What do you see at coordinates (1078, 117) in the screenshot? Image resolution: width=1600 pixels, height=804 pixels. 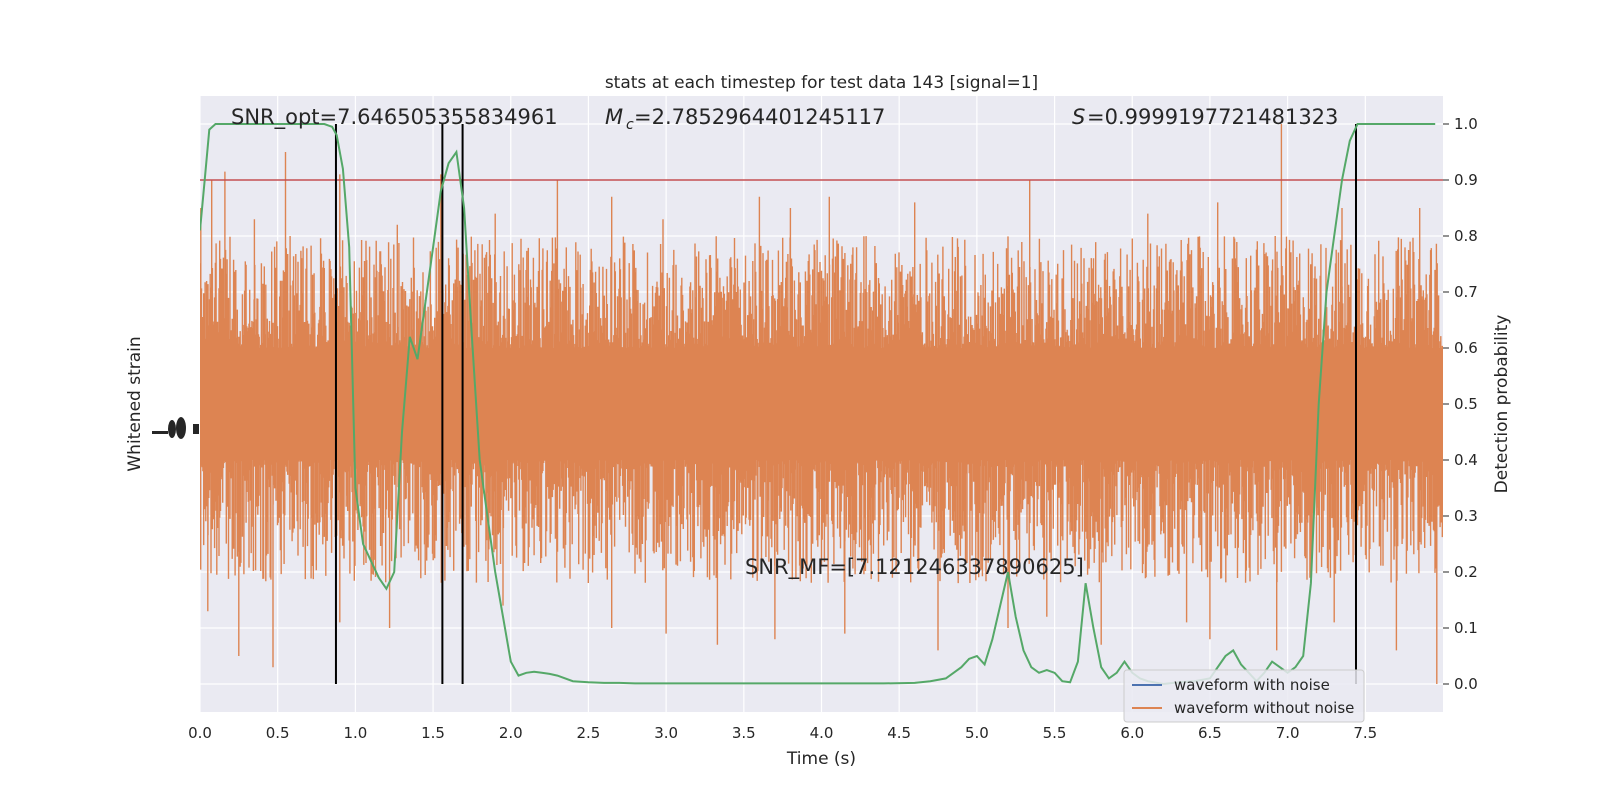 I see `svg-text: S` at bounding box center [1078, 117].